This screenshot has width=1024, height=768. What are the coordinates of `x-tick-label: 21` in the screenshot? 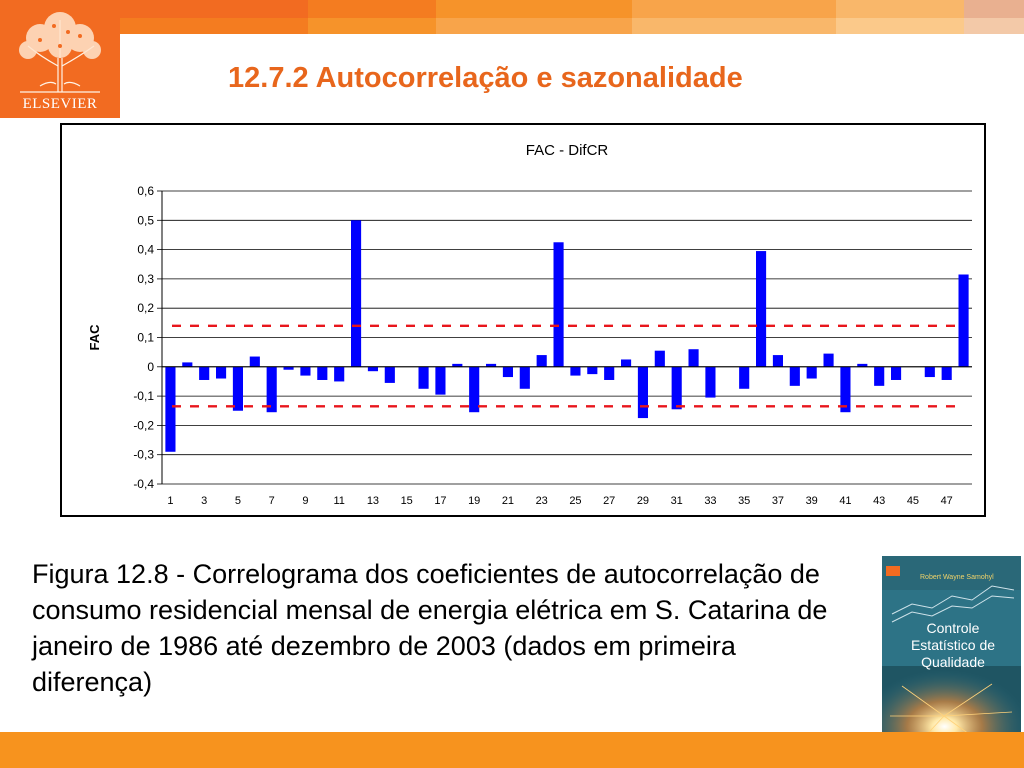 It's located at (508, 501).